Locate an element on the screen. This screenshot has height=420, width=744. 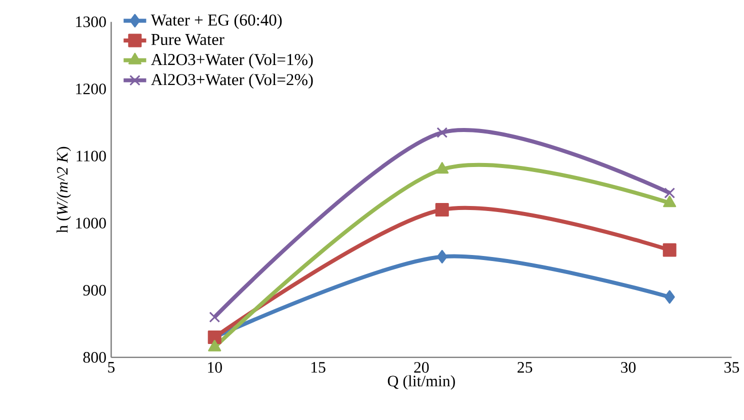
x-axis-title: Q (lit/min) is located at coordinates (421, 382).